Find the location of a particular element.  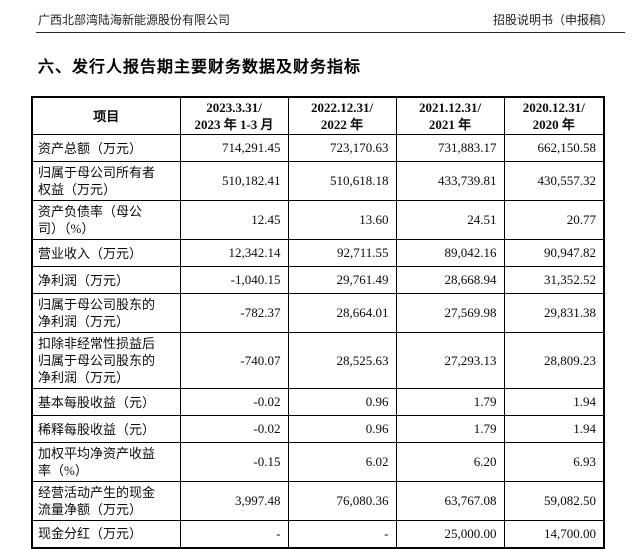

row-value: 24.51 is located at coordinates (450, 220).